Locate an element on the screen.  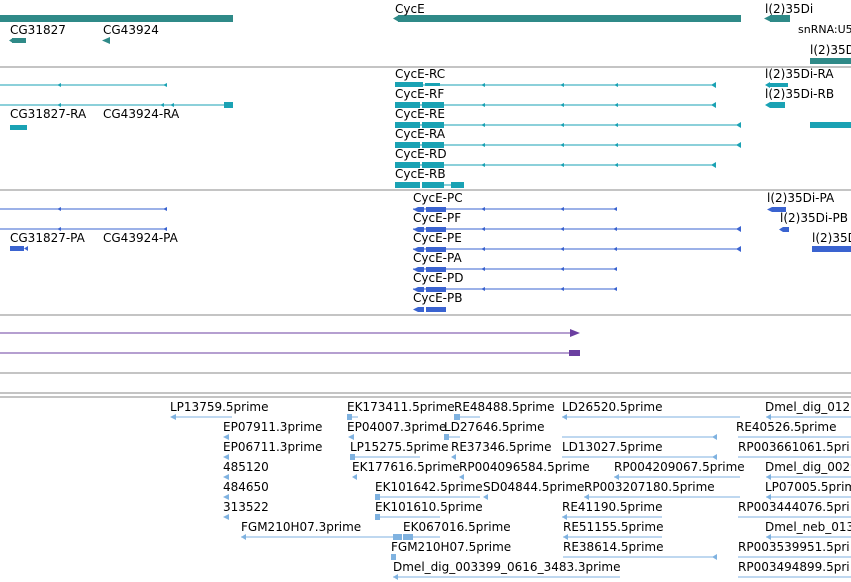
est-label: RE48488.5prime is located at coordinates (504, 407).